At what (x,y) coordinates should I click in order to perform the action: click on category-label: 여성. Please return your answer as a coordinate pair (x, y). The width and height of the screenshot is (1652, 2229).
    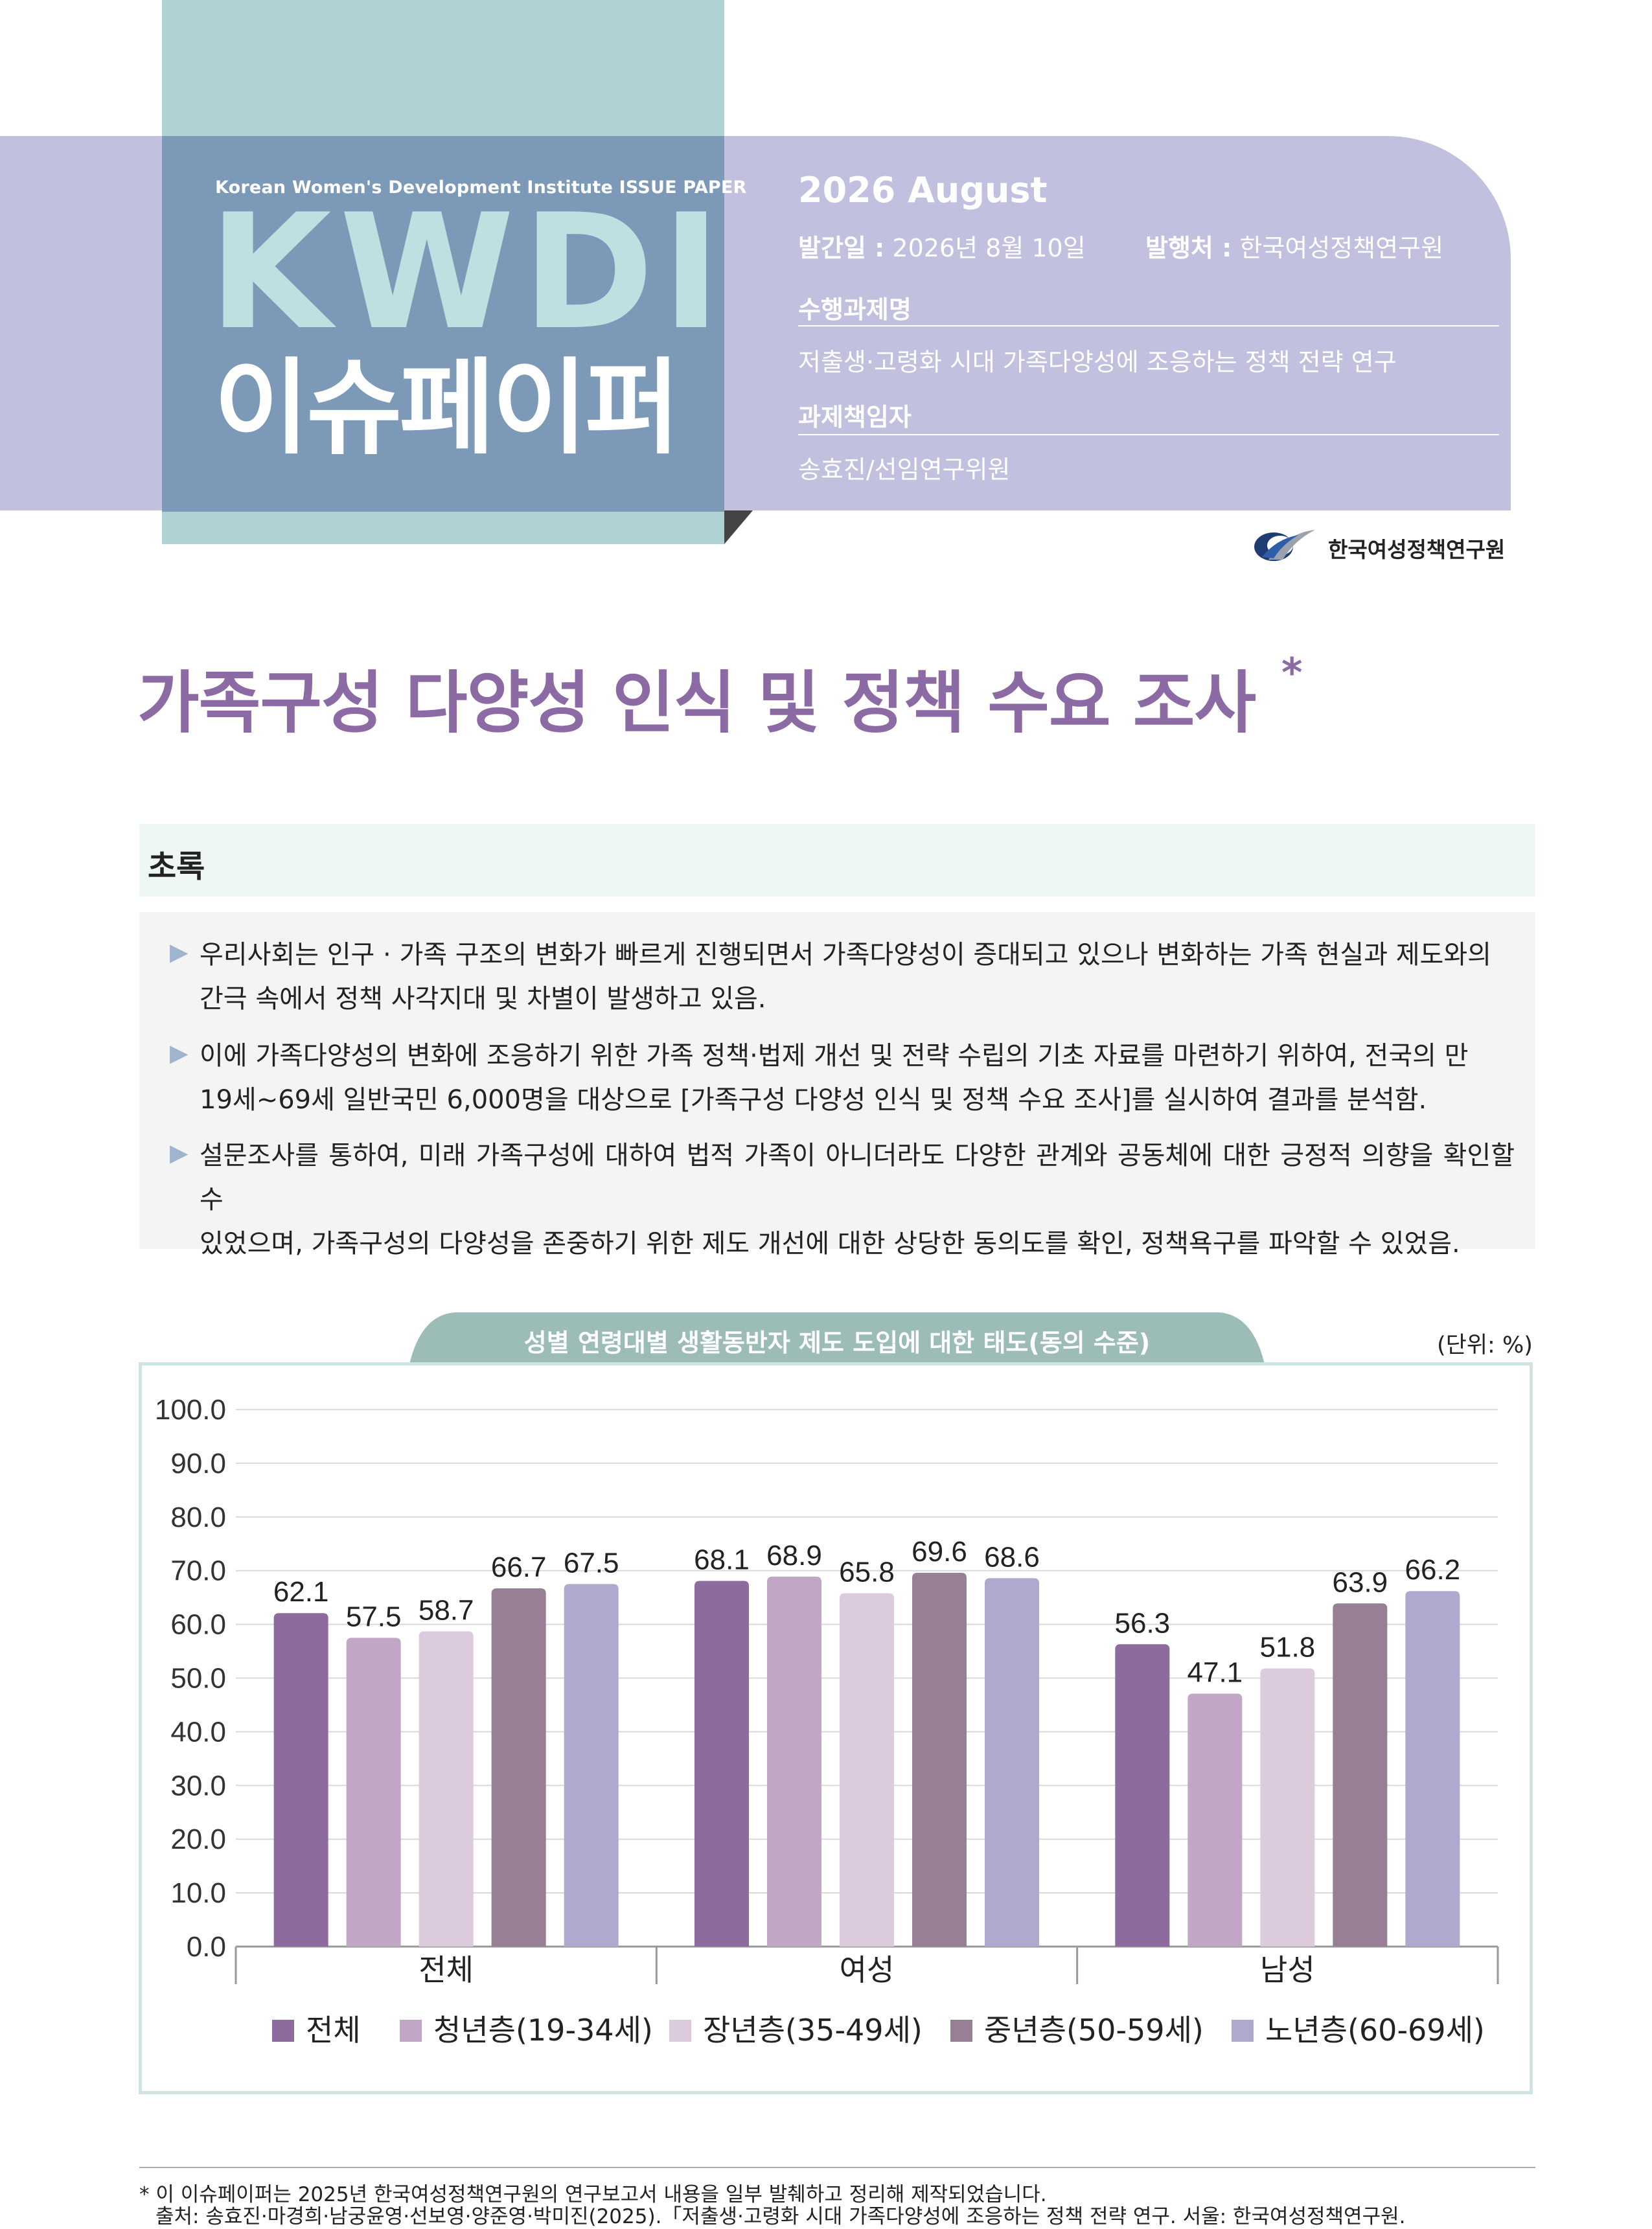
    Looking at the image, I should click on (867, 1970).